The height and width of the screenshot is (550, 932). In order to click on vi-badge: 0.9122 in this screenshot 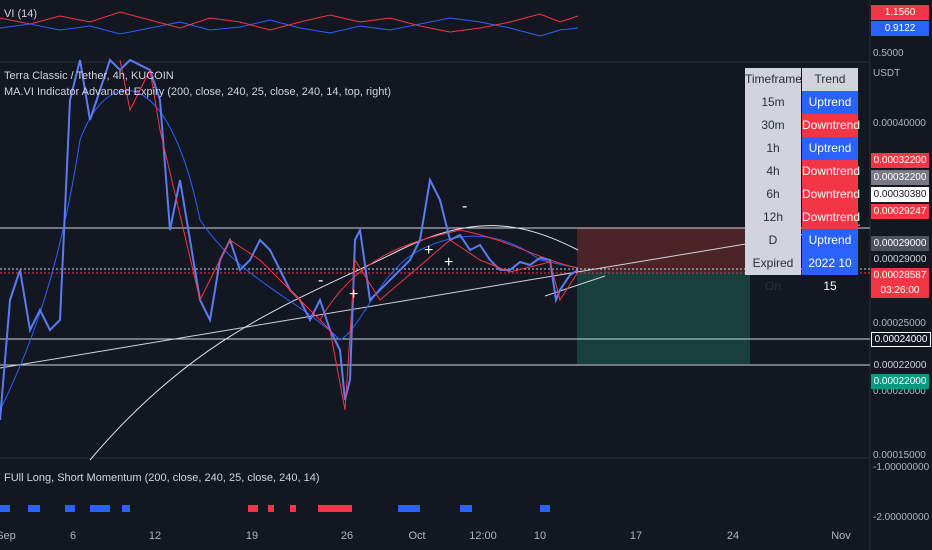, I will do `click(900, 28)`.